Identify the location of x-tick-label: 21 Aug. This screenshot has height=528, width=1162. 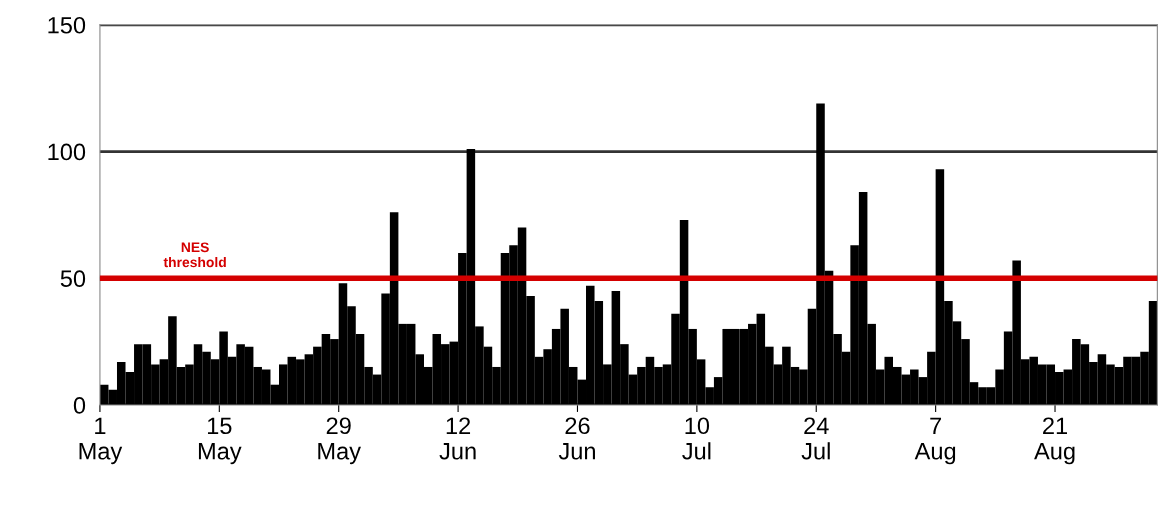
(1054, 441).